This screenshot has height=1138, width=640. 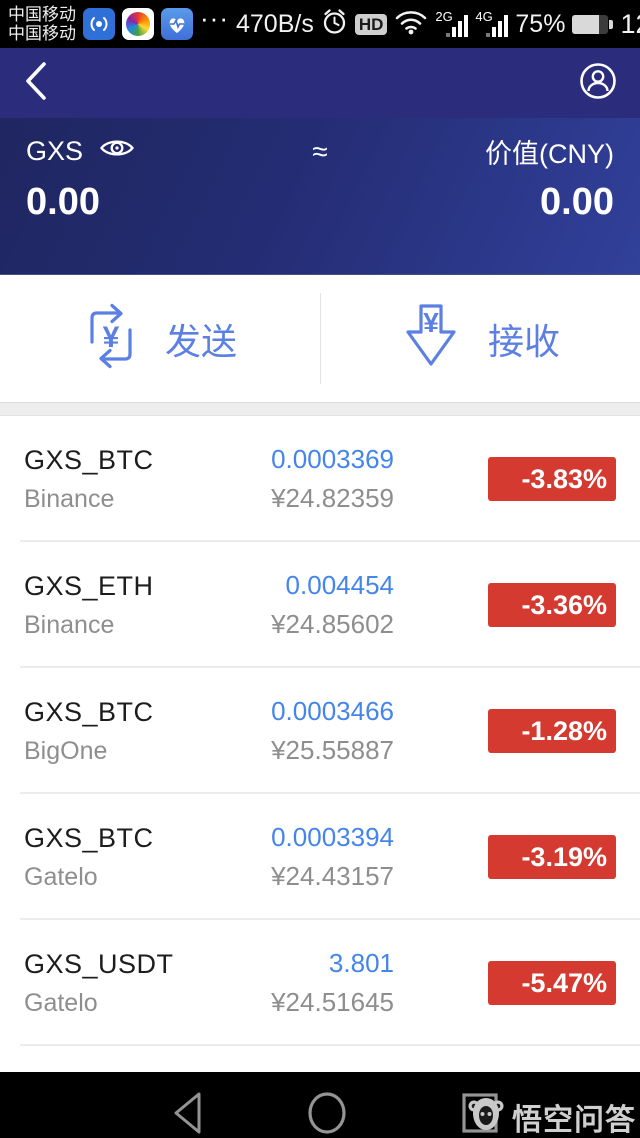 What do you see at coordinates (99, 963) in the screenshot?
I see `pair-name: GXS_USDT` at bounding box center [99, 963].